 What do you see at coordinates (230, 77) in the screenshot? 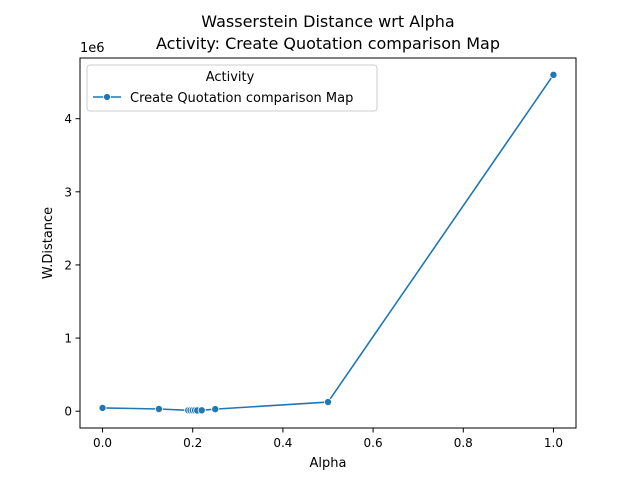
I see `legend-title: Activity` at bounding box center [230, 77].